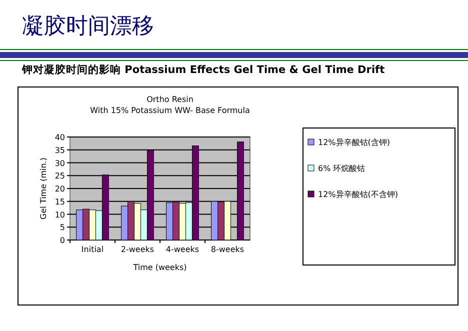  What do you see at coordinates (137, 249) in the screenshot?
I see `x-tick-label: 2-weeks` at bounding box center [137, 249].